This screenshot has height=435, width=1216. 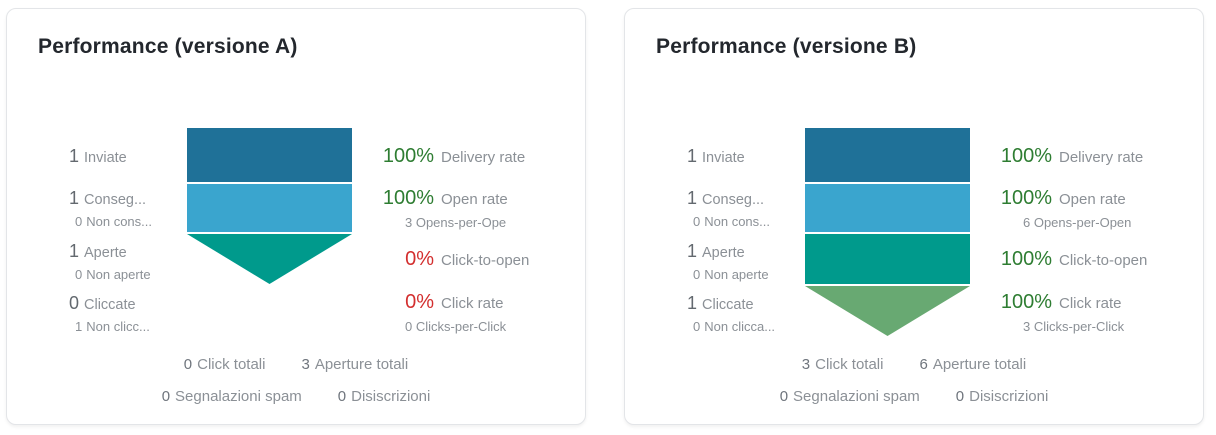 I want to click on rate-sub: 6 Opens-per-Open, so click(x=1077, y=222).